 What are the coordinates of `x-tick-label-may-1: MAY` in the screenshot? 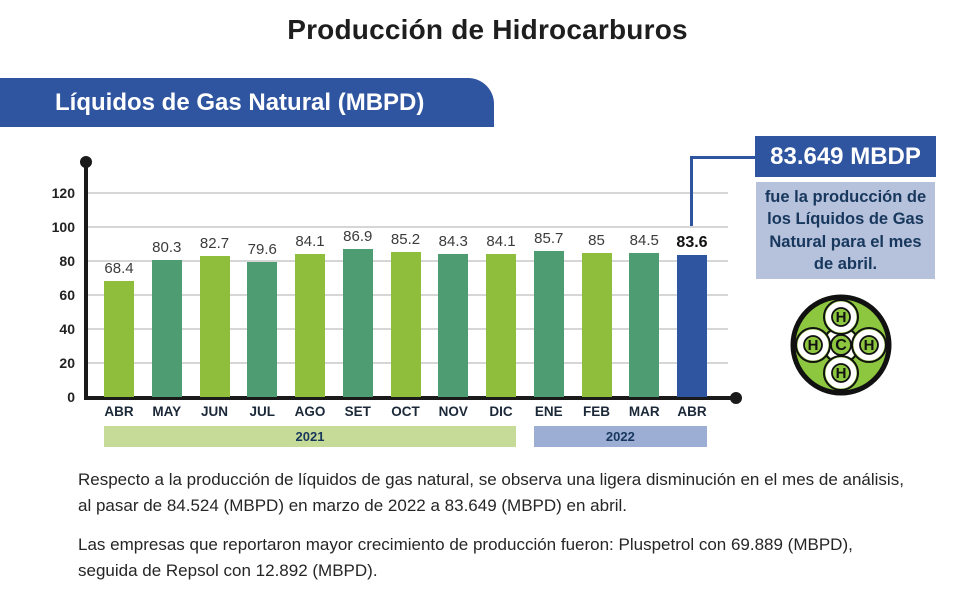 It's located at (167, 411).